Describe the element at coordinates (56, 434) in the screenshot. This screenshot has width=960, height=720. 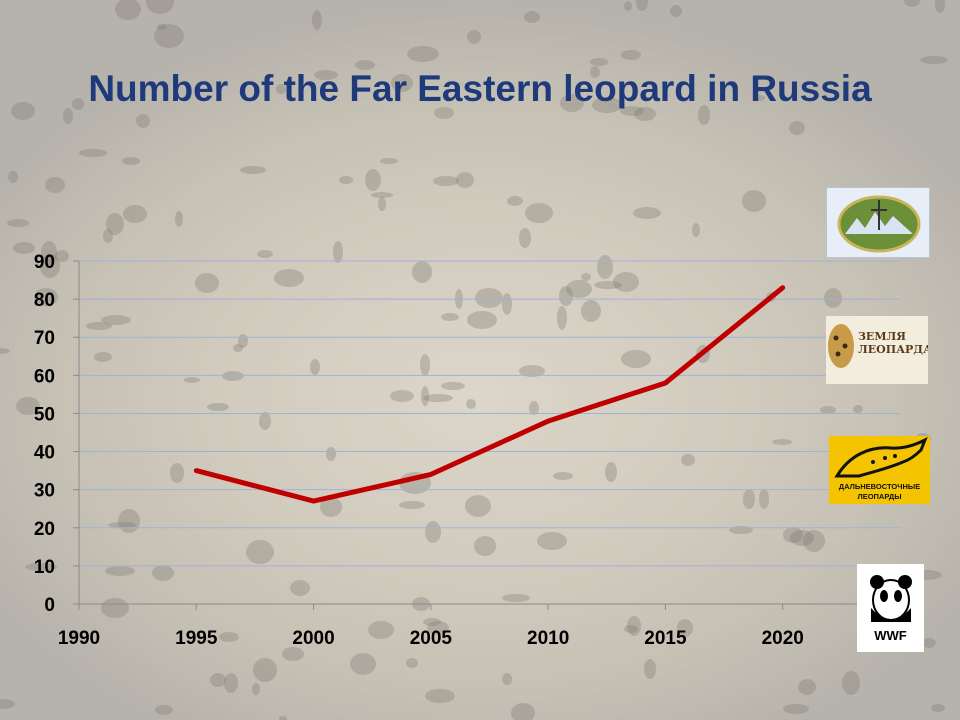
I see `y-tick-labels: 0 10 20 30 40 50 60 70 80 90` at that location.